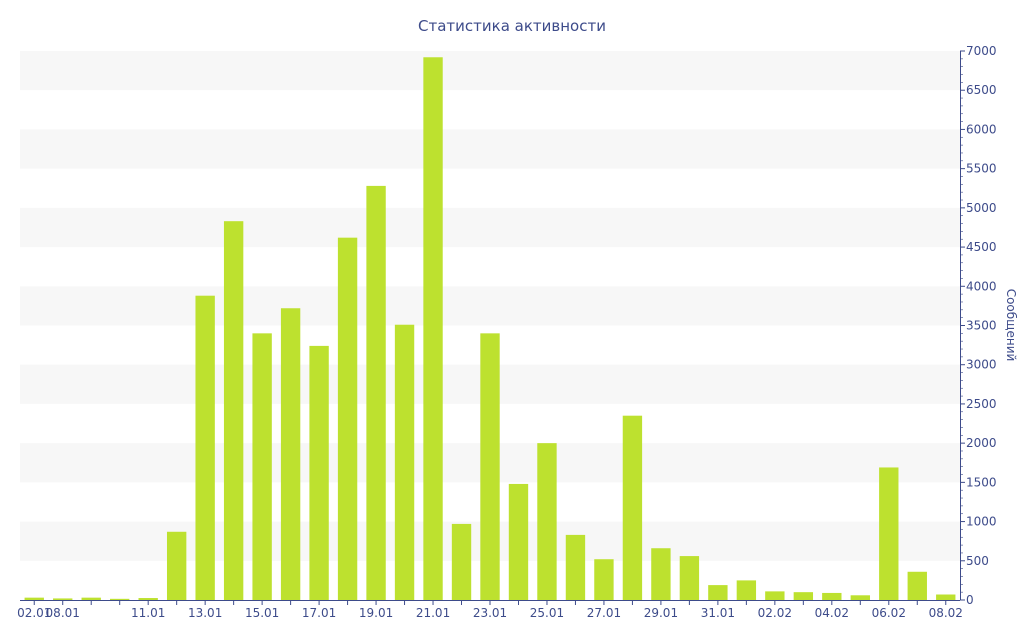  What do you see at coordinates (860, 597) in the screenshot?
I see `bar-05.02` at bounding box center [860, 597].